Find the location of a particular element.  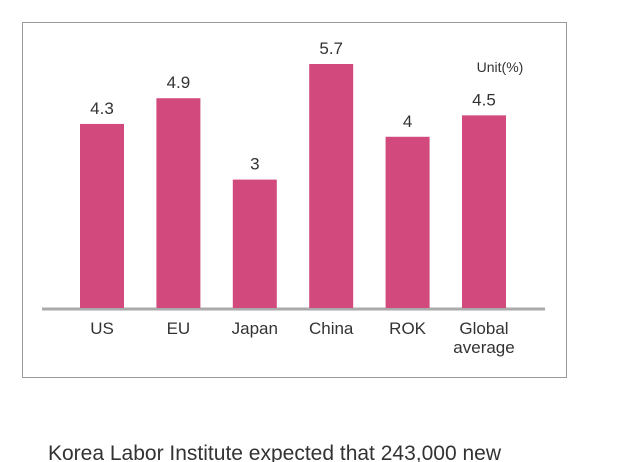

x-tick-label: Global average is located at coordinates (484, 338).